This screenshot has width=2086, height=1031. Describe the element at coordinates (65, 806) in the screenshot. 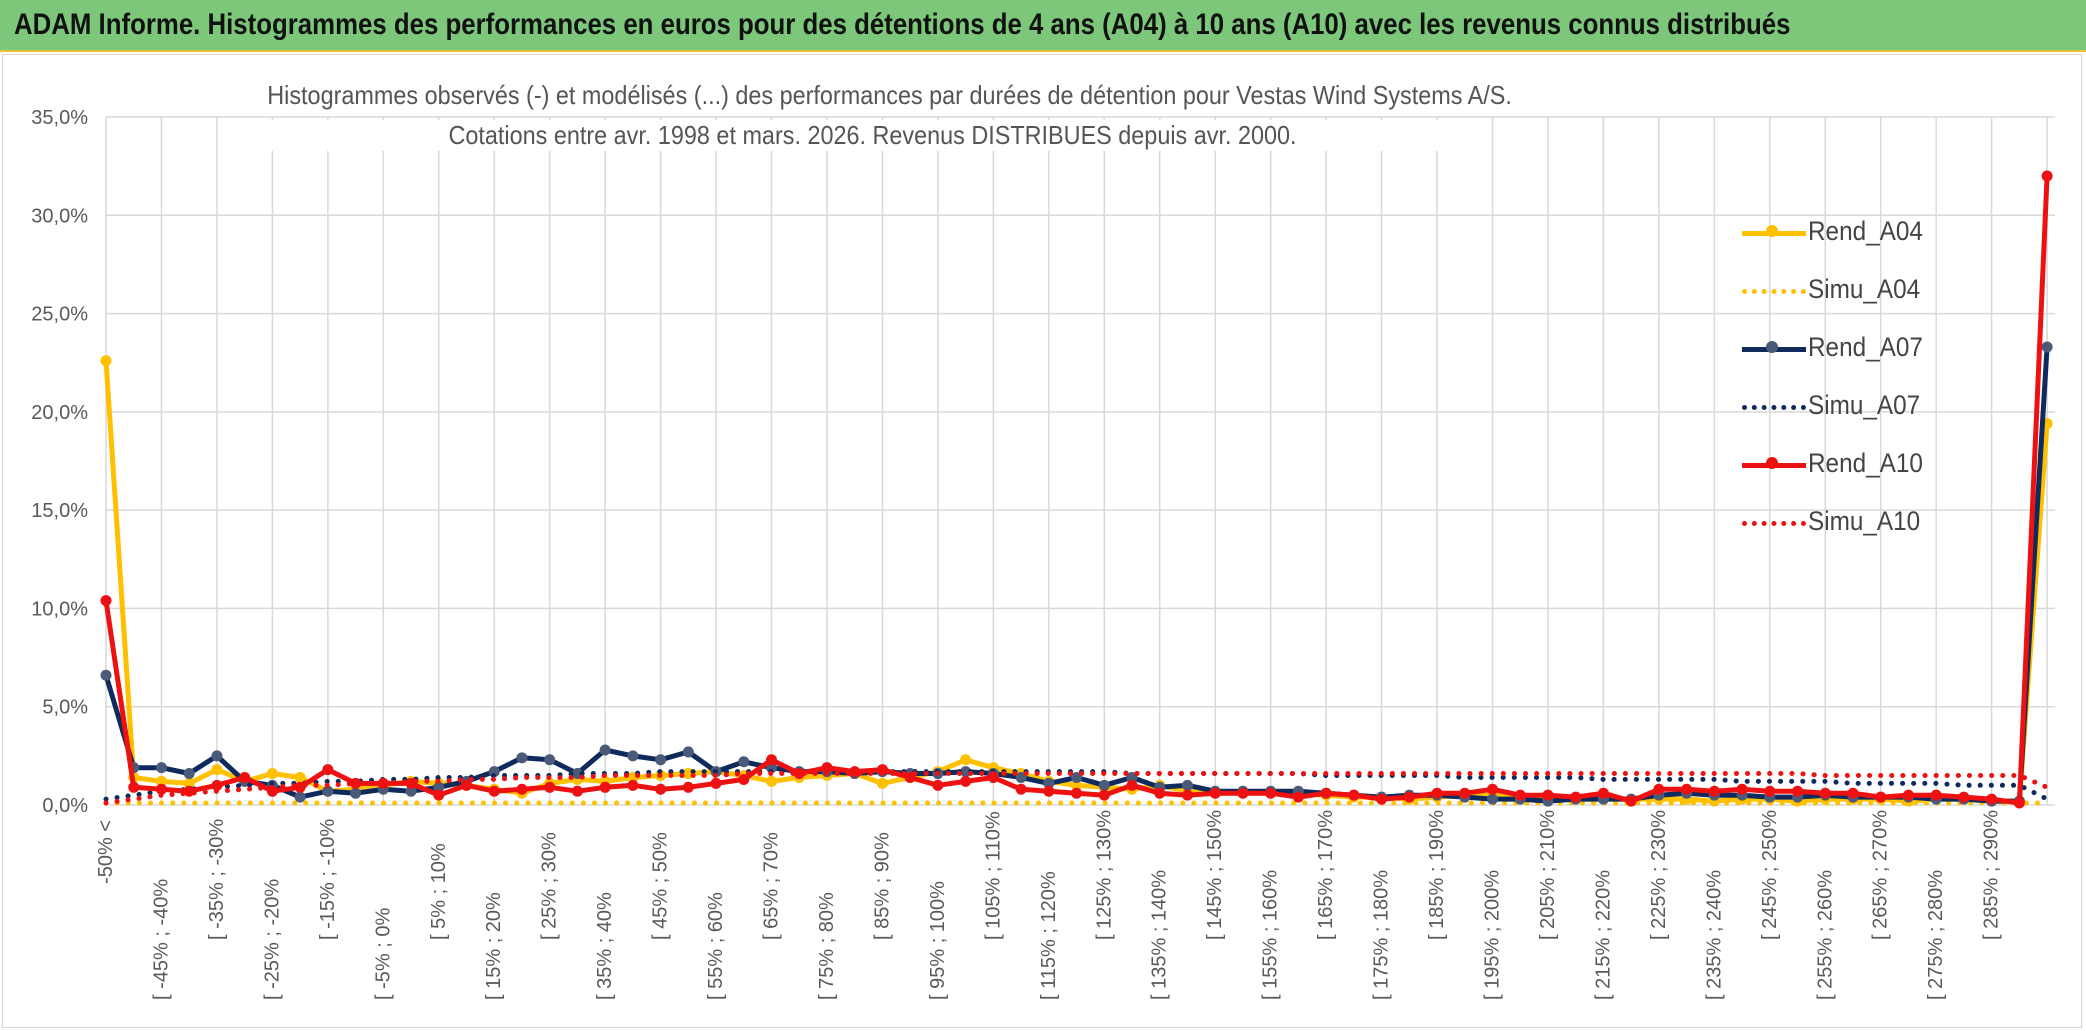

I see `y-tick-label: 0,0%` at that location.